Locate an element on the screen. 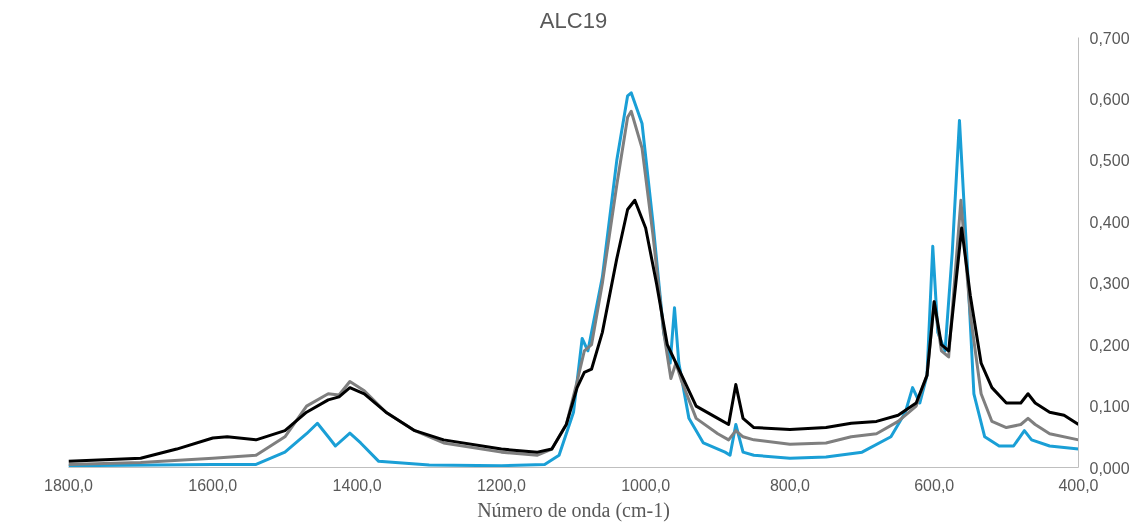  y-tick-label: 0,300 is located at coordinates (1109, 284).